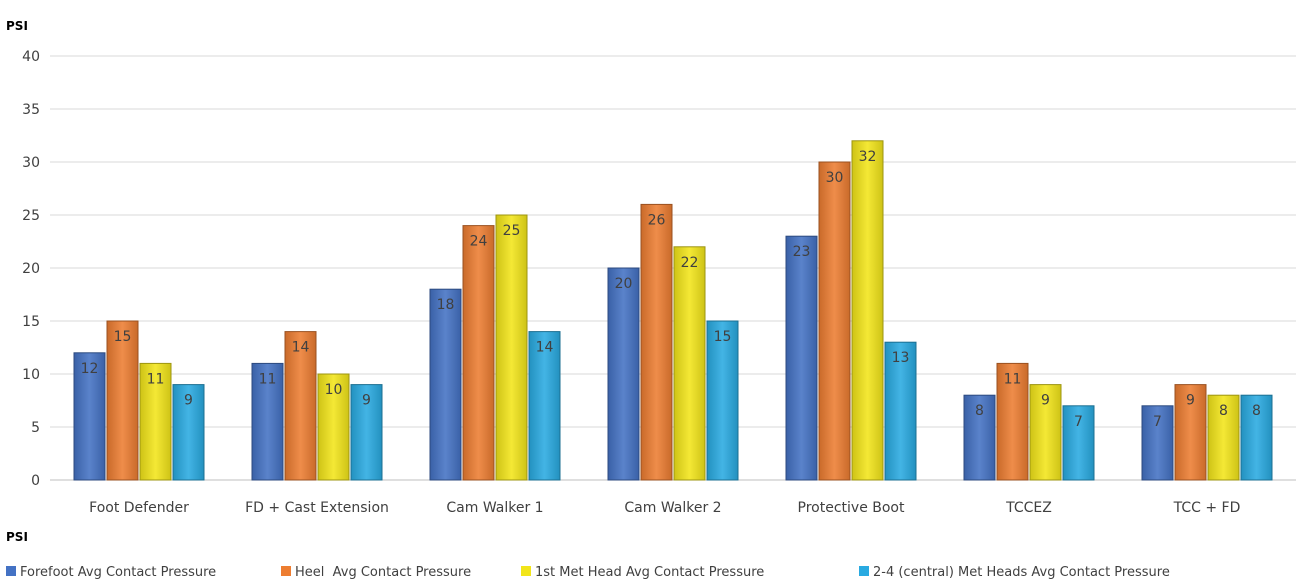 The image size is (1302, 585). What do you see at coordinates (494, 508) in the screenshot?
I see `category-label: Cam Walker 1` at bounding box center [494, 508].